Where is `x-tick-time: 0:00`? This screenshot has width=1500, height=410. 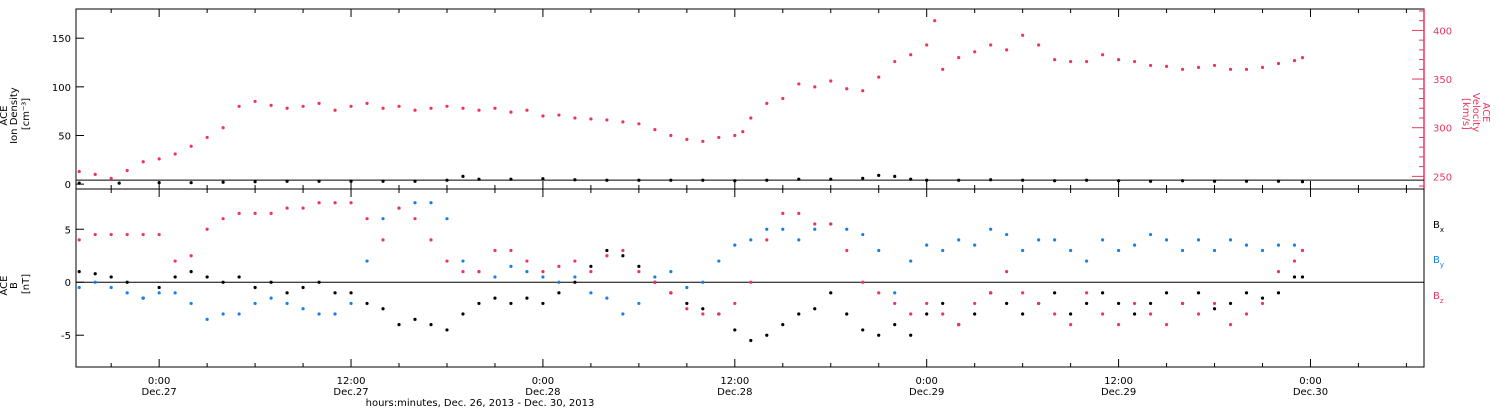 x-tick-time: 0:00 is located at coordinates (159, 381).